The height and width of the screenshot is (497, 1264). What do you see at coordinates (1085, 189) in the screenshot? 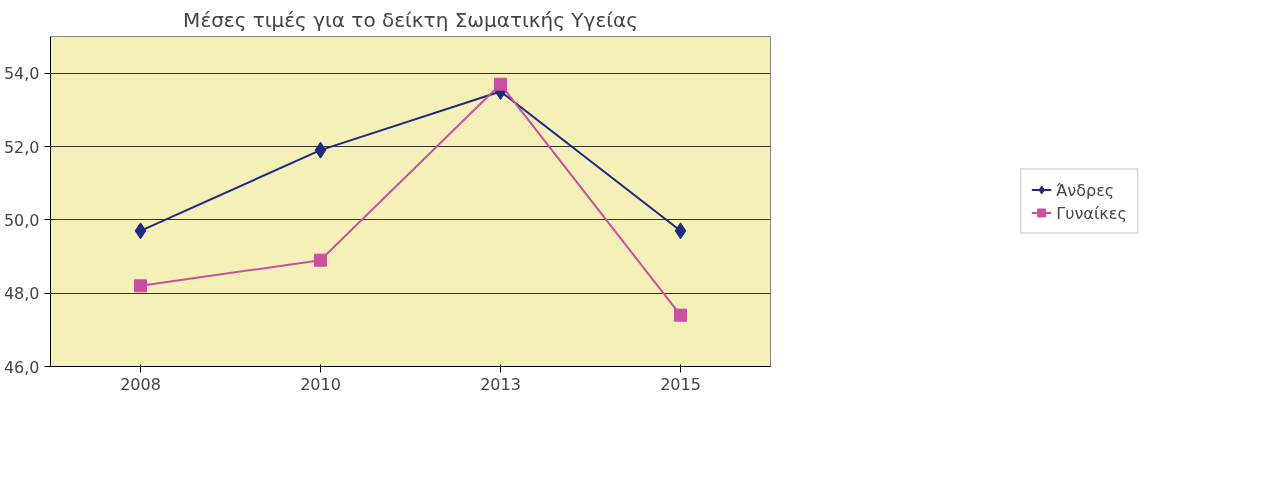
I see `legend-label: Άνδρες` at bounding box center [1085, 189].